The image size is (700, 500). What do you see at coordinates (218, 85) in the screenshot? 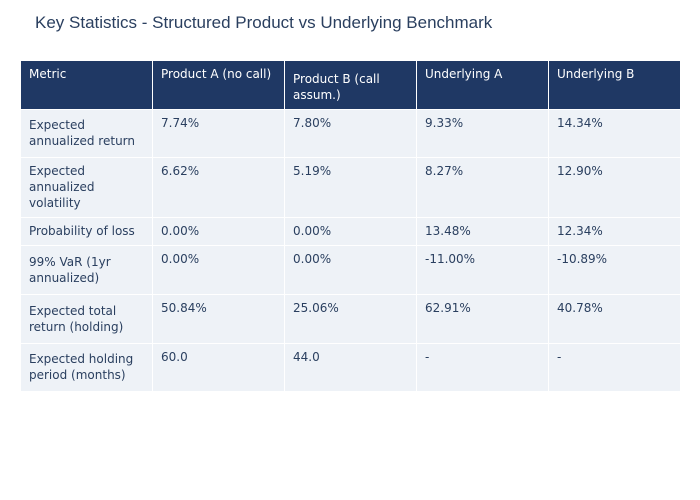
I see `column-header-product-a: Product A (no call)` at bounding box center [218, 85].